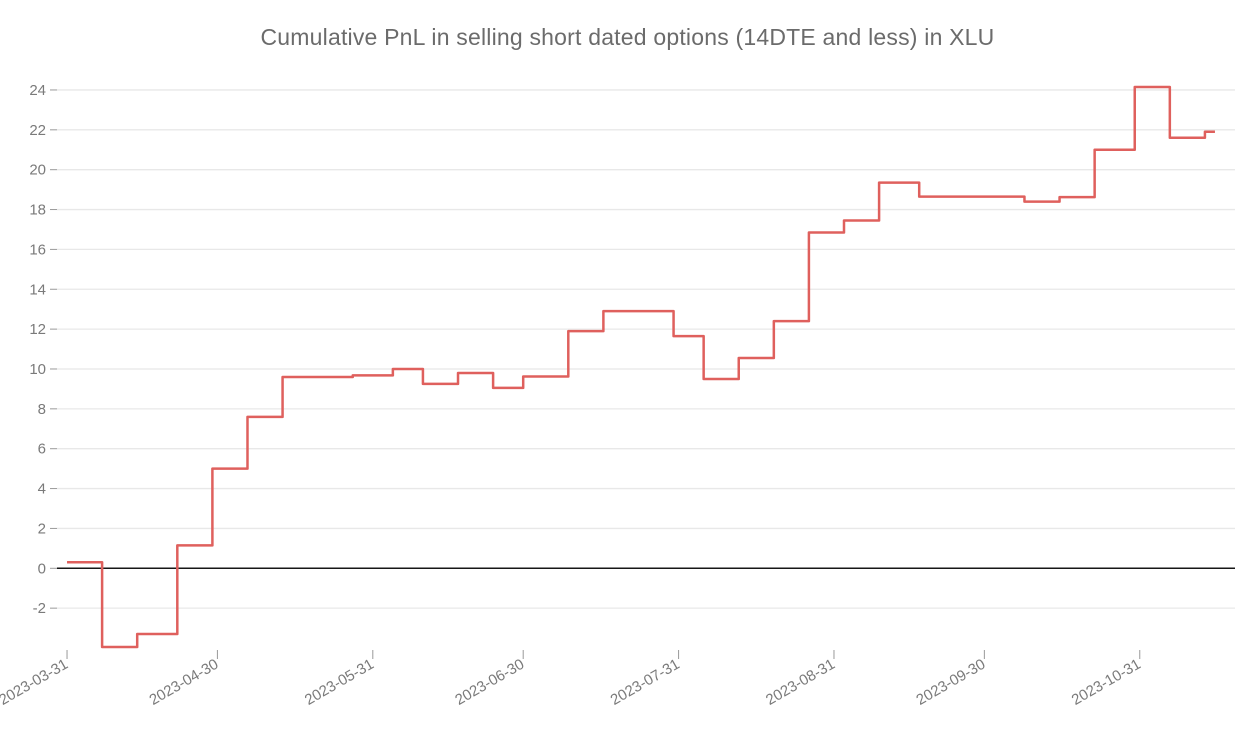 Image resolution: width=1255 pixels, height=734 pixels. I want to click on y-tick-label: 16, so click(37, 249).